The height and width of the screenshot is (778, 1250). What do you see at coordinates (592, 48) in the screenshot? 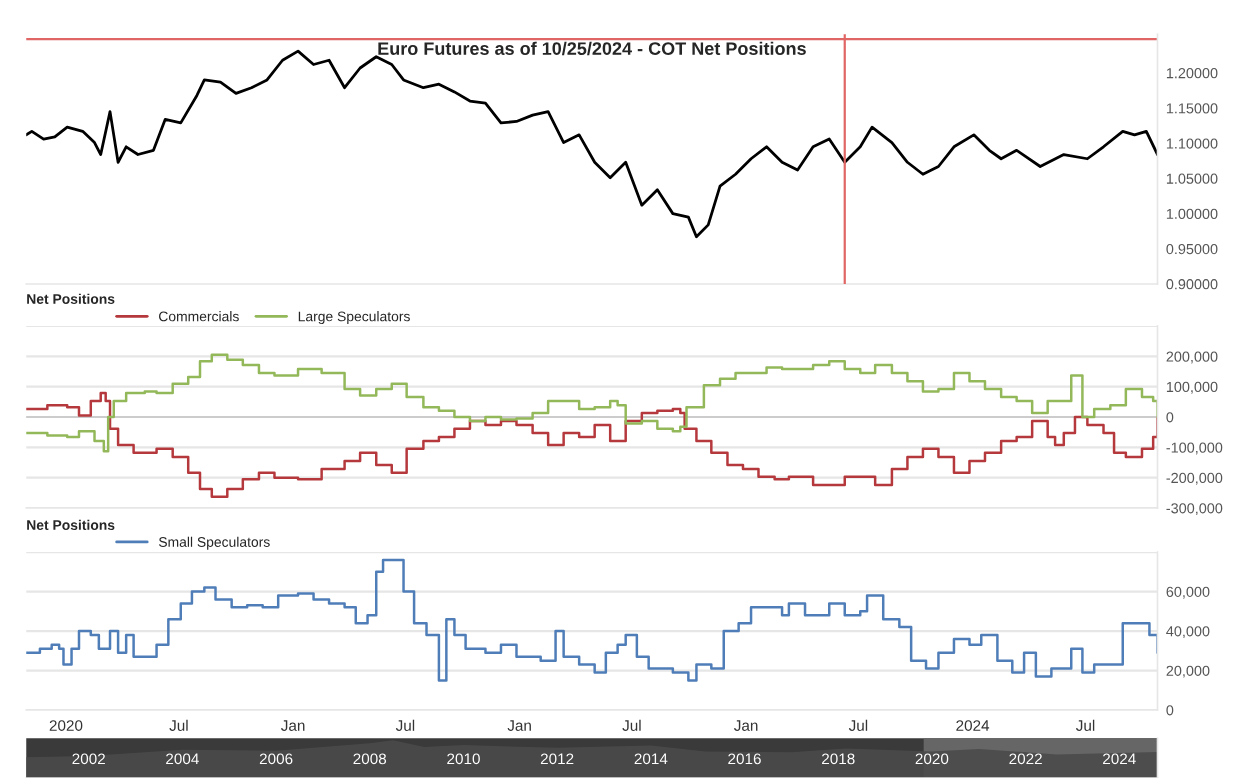
I see `chart-title: Euro Futures as of 10/25/2024 - COT Net Positions` at bounding box center [592, 48].